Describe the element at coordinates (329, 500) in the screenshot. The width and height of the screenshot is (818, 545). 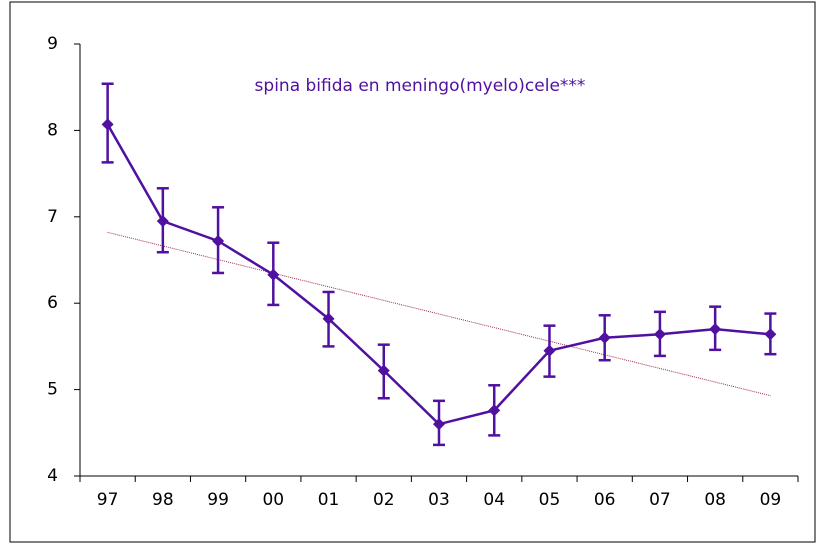
I see `x-tick-label: 01` at that location.